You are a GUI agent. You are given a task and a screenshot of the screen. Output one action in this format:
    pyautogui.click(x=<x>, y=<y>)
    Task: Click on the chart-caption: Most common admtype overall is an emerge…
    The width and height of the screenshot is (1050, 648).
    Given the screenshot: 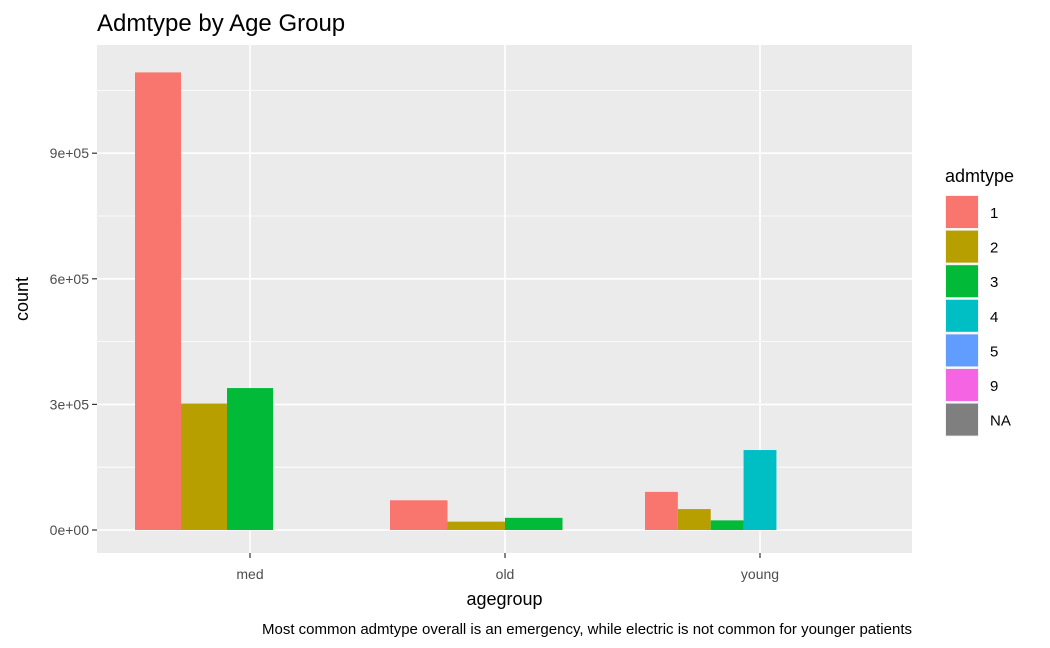 What is the action you would take?
    pyautogui.click(x=587, y=629)
    